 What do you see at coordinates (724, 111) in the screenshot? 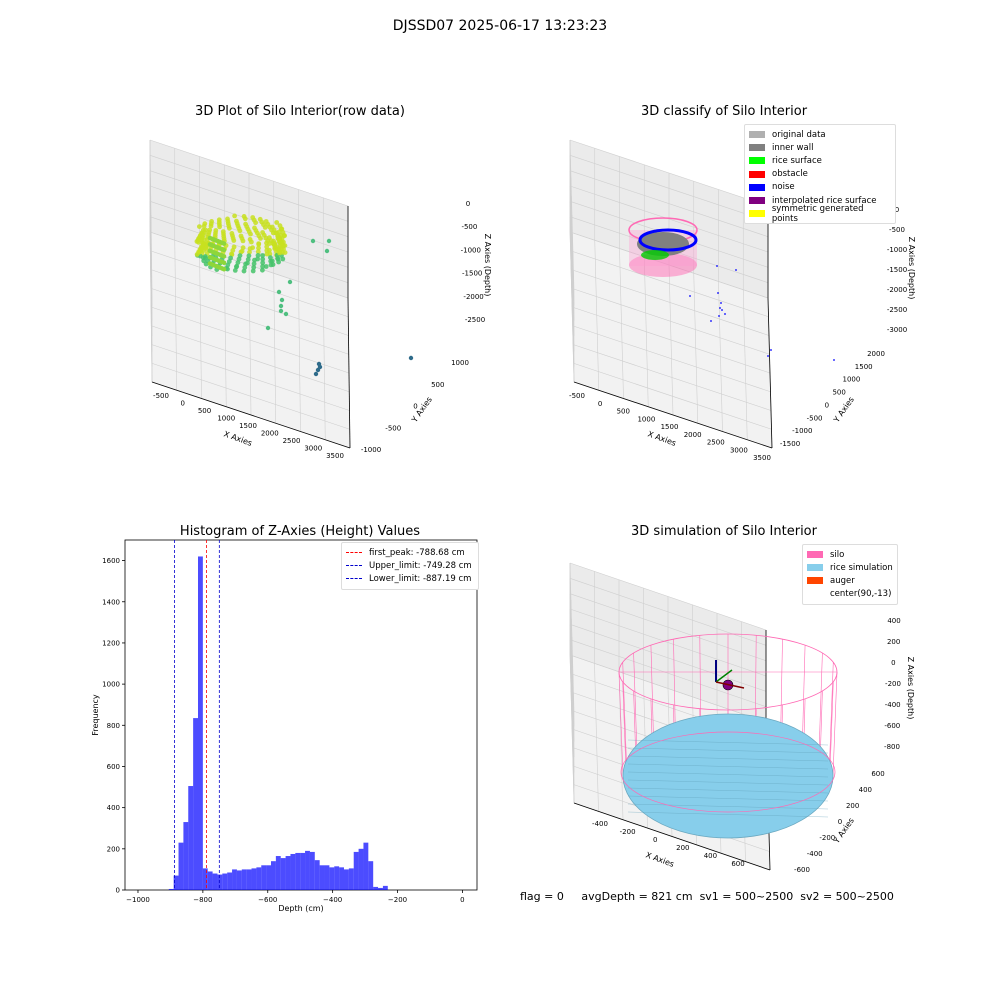
I see `classify-plot-title: 3D classify of Silo Interior` at bounding box center [724, 111].